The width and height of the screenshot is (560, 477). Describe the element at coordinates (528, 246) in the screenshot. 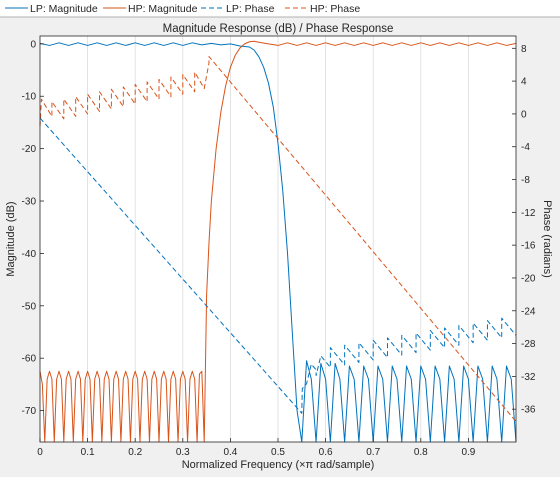

I see `y2-tick-label: -16` at that location.